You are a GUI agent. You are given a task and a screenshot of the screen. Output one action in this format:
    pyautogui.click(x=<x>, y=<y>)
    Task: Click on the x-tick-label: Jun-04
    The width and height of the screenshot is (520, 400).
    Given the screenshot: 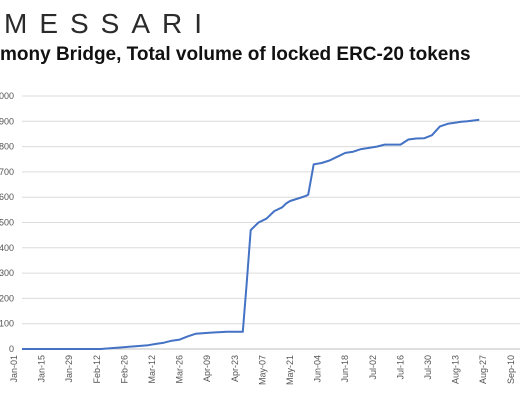 What is the action you would take?
    pyautogui.click(x=318, y=369)
    